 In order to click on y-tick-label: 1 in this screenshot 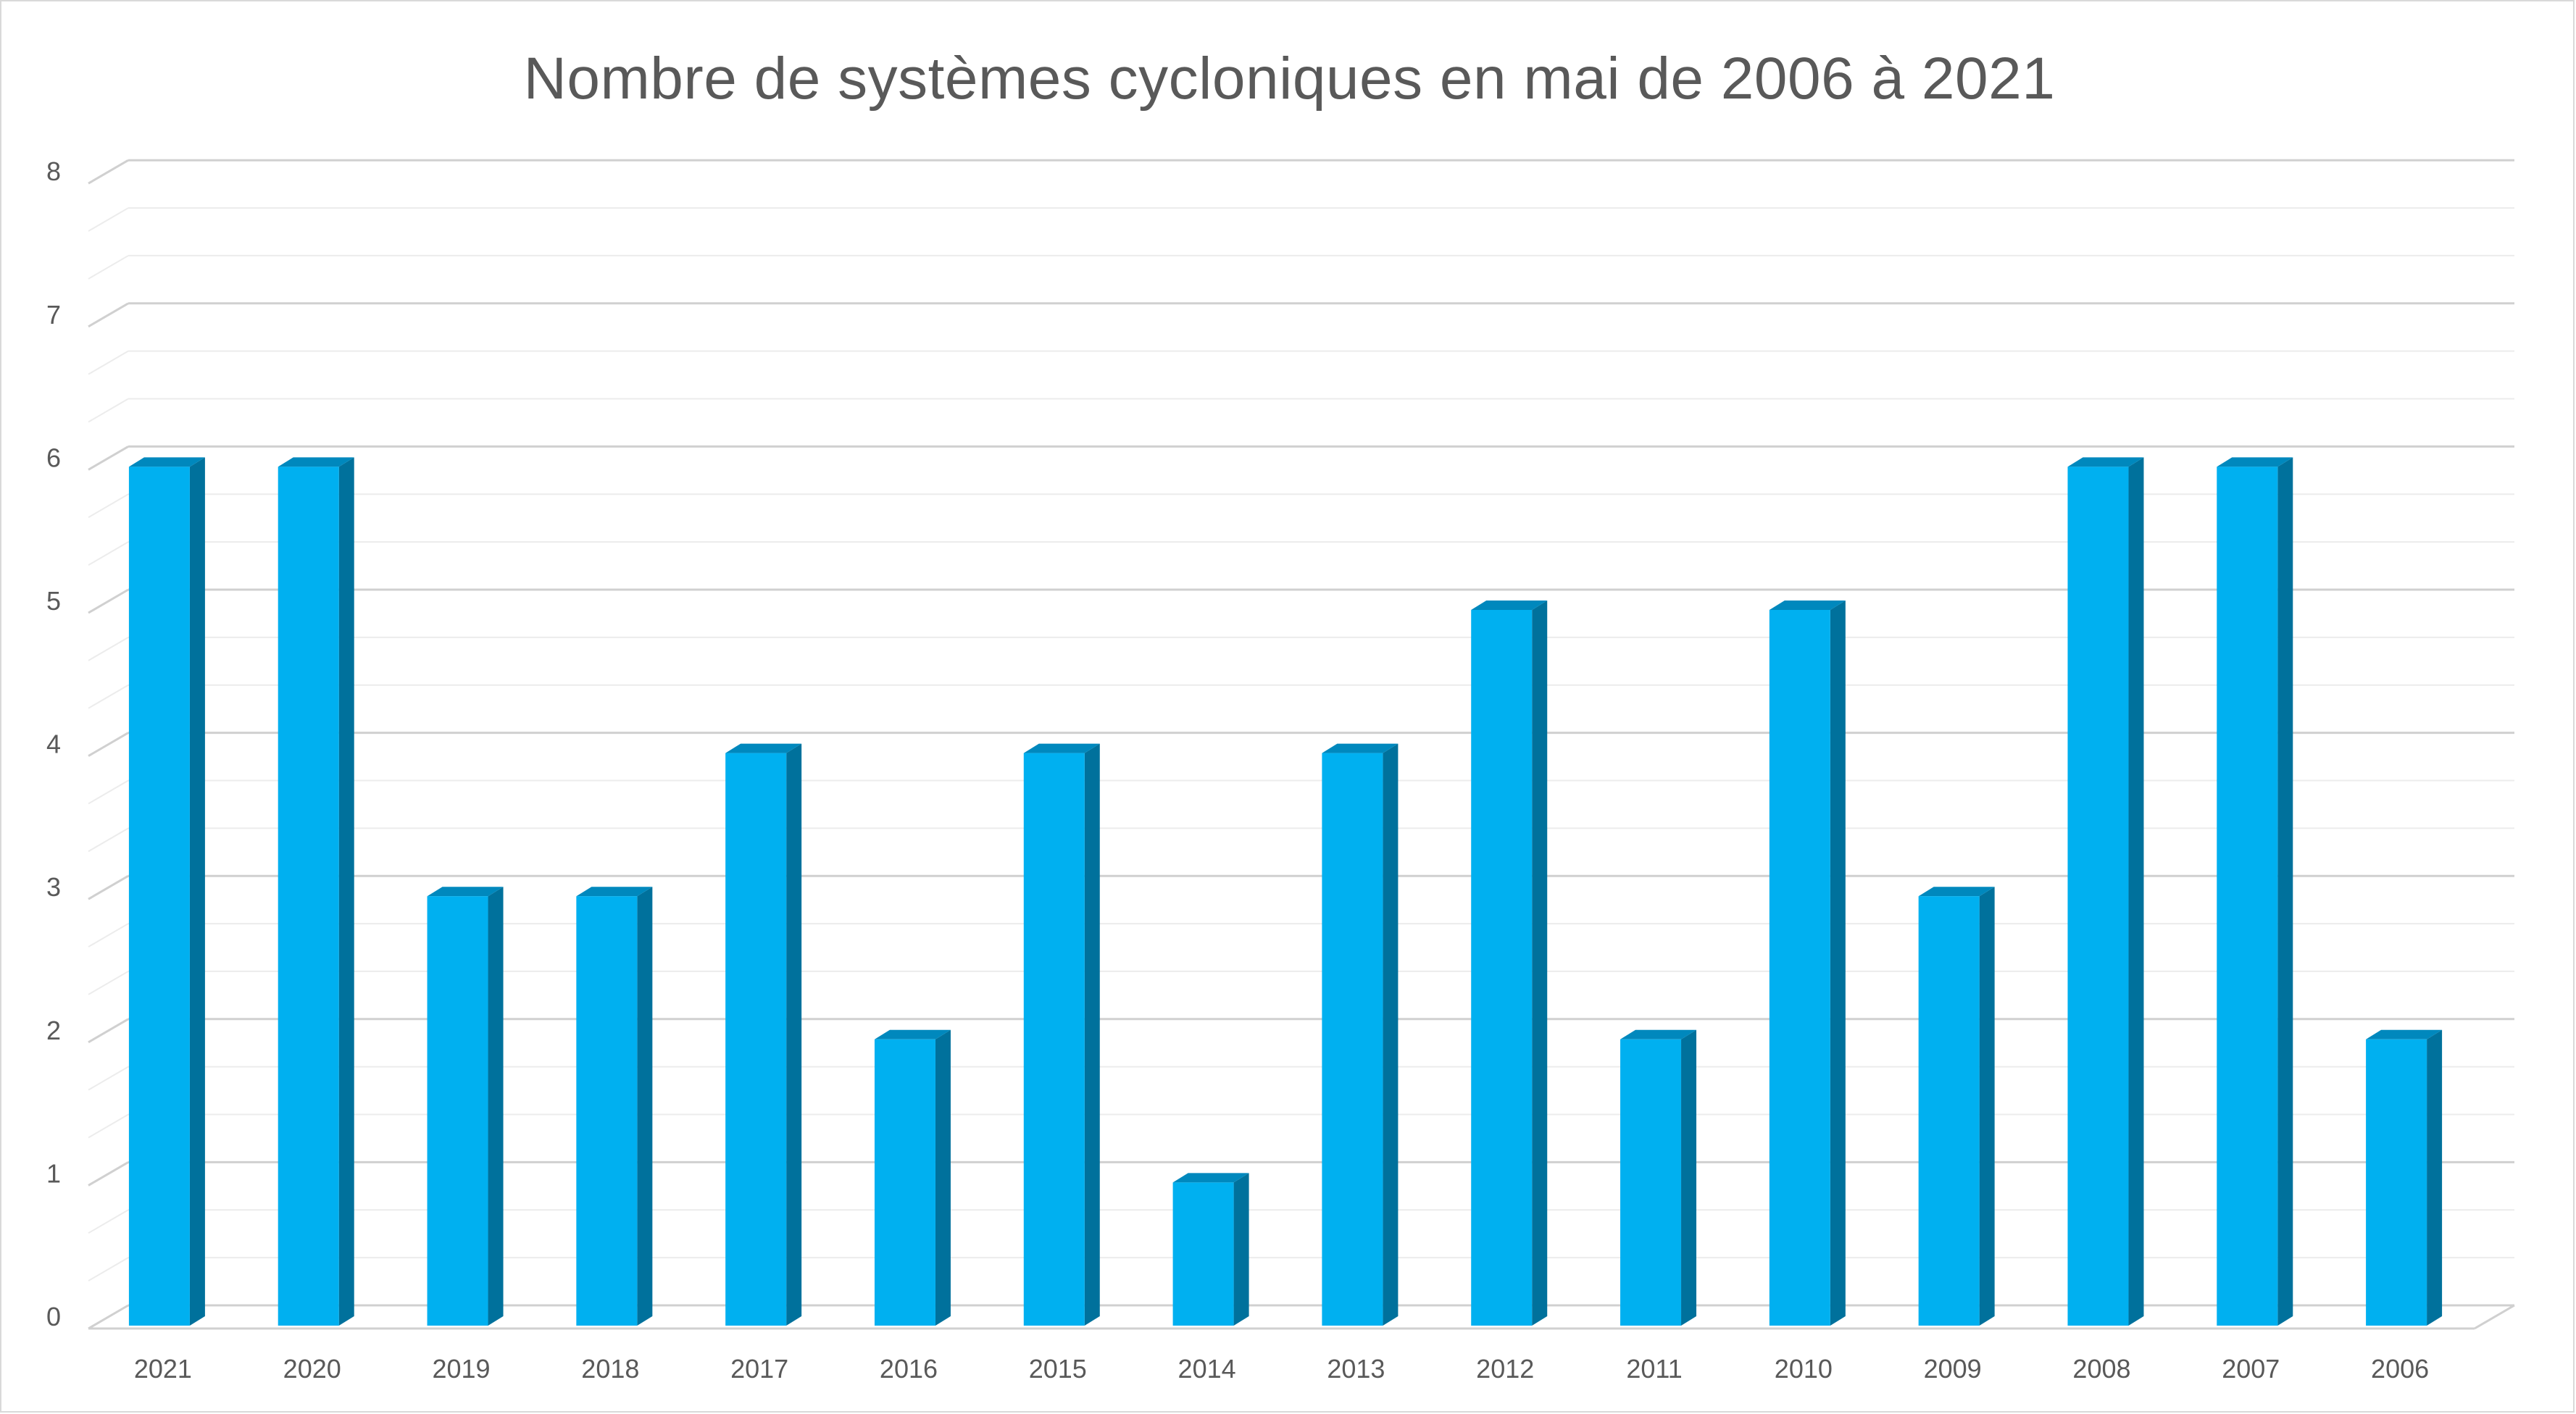, I will do `click(53, 1173)`.